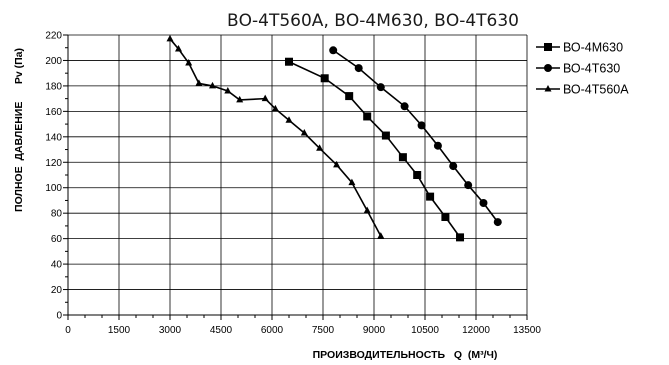 The image size is (669, 365). What do you see at coordinates (596, 90) in the screenshot?
I see `legend-label: ВО-4Т560А` at bounding box center [596, 90].